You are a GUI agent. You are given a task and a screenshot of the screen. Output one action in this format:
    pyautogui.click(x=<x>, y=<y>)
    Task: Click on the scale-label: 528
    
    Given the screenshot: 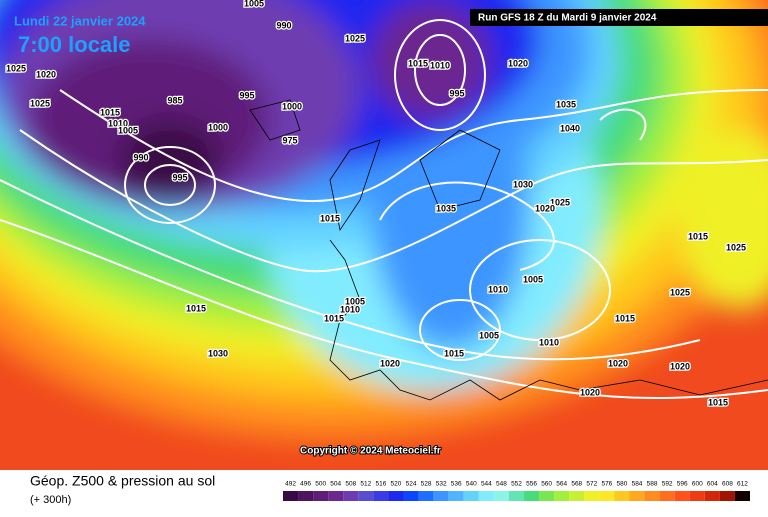 What is the action you would take?
    pyautogui.click(x=426, y=484)
    